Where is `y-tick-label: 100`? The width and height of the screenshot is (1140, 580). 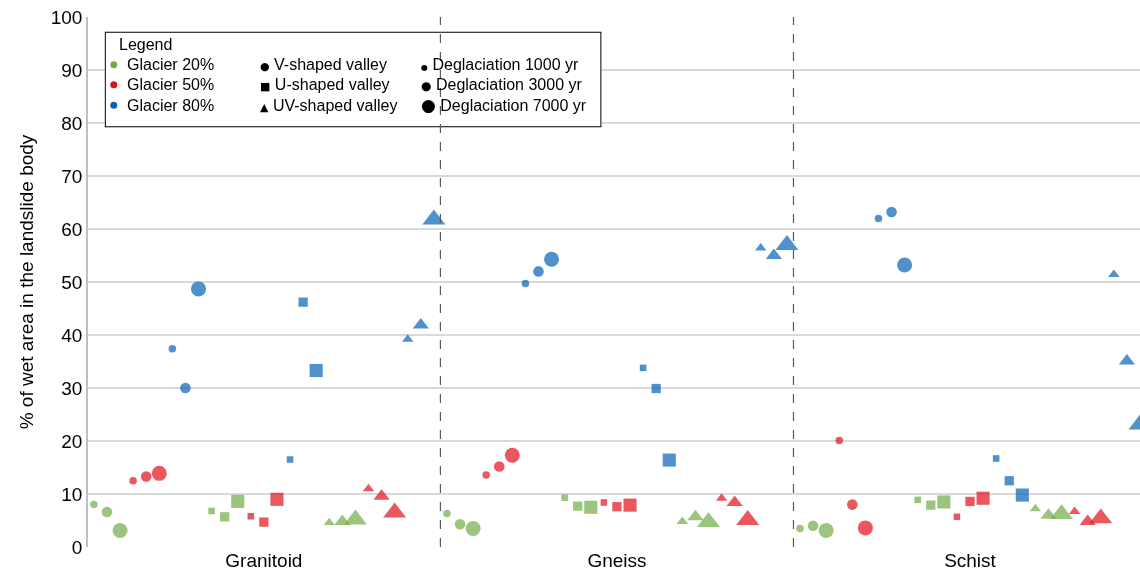
y-tick-label: 100 is located at coordinates (66, 17).